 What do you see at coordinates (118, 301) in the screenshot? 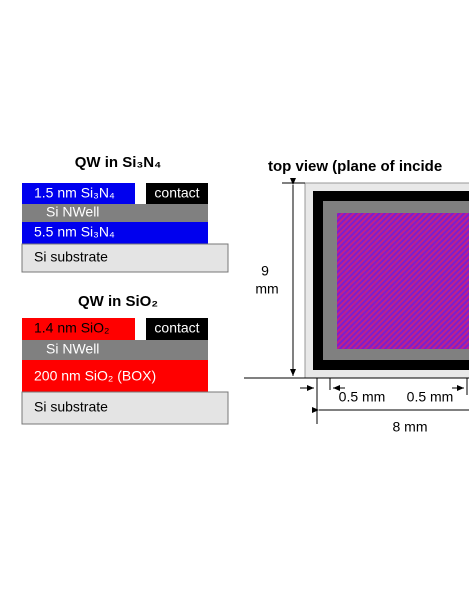
I see `stack-title: QW in SiO₂` at bounding box center [118, 301].